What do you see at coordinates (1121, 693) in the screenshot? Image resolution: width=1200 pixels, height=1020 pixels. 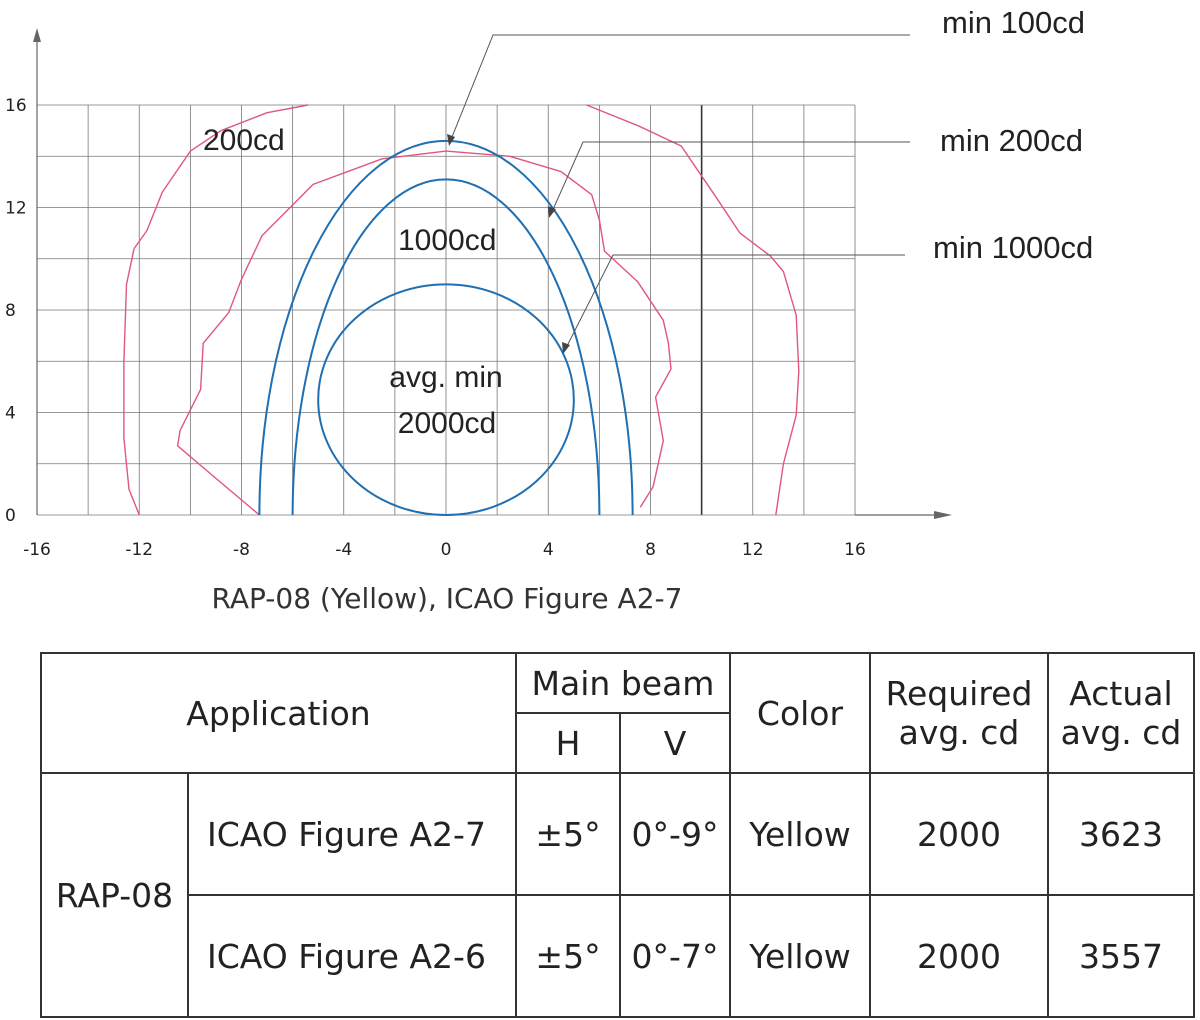 I see `header-actual-line1: Actual` at bounding box center [1121, 693].